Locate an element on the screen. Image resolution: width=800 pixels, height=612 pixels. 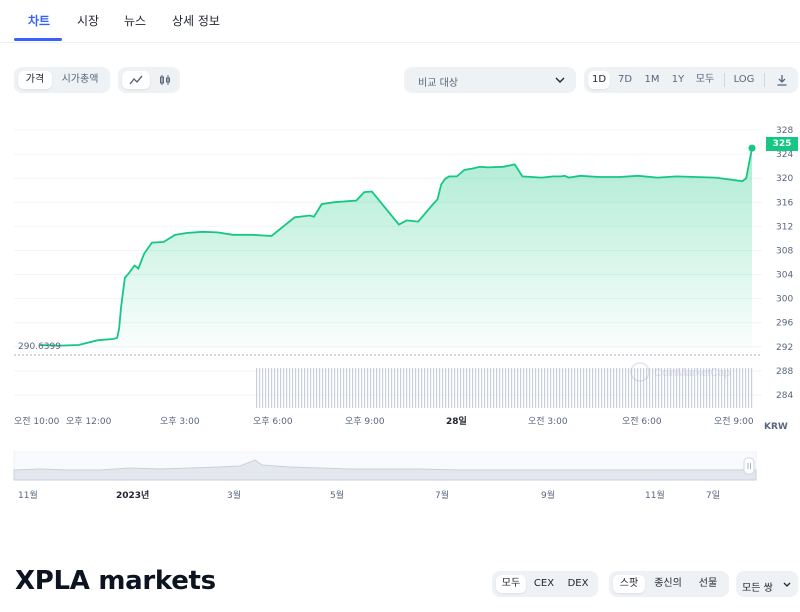
range-navigator is located at coordinates (400, 465).